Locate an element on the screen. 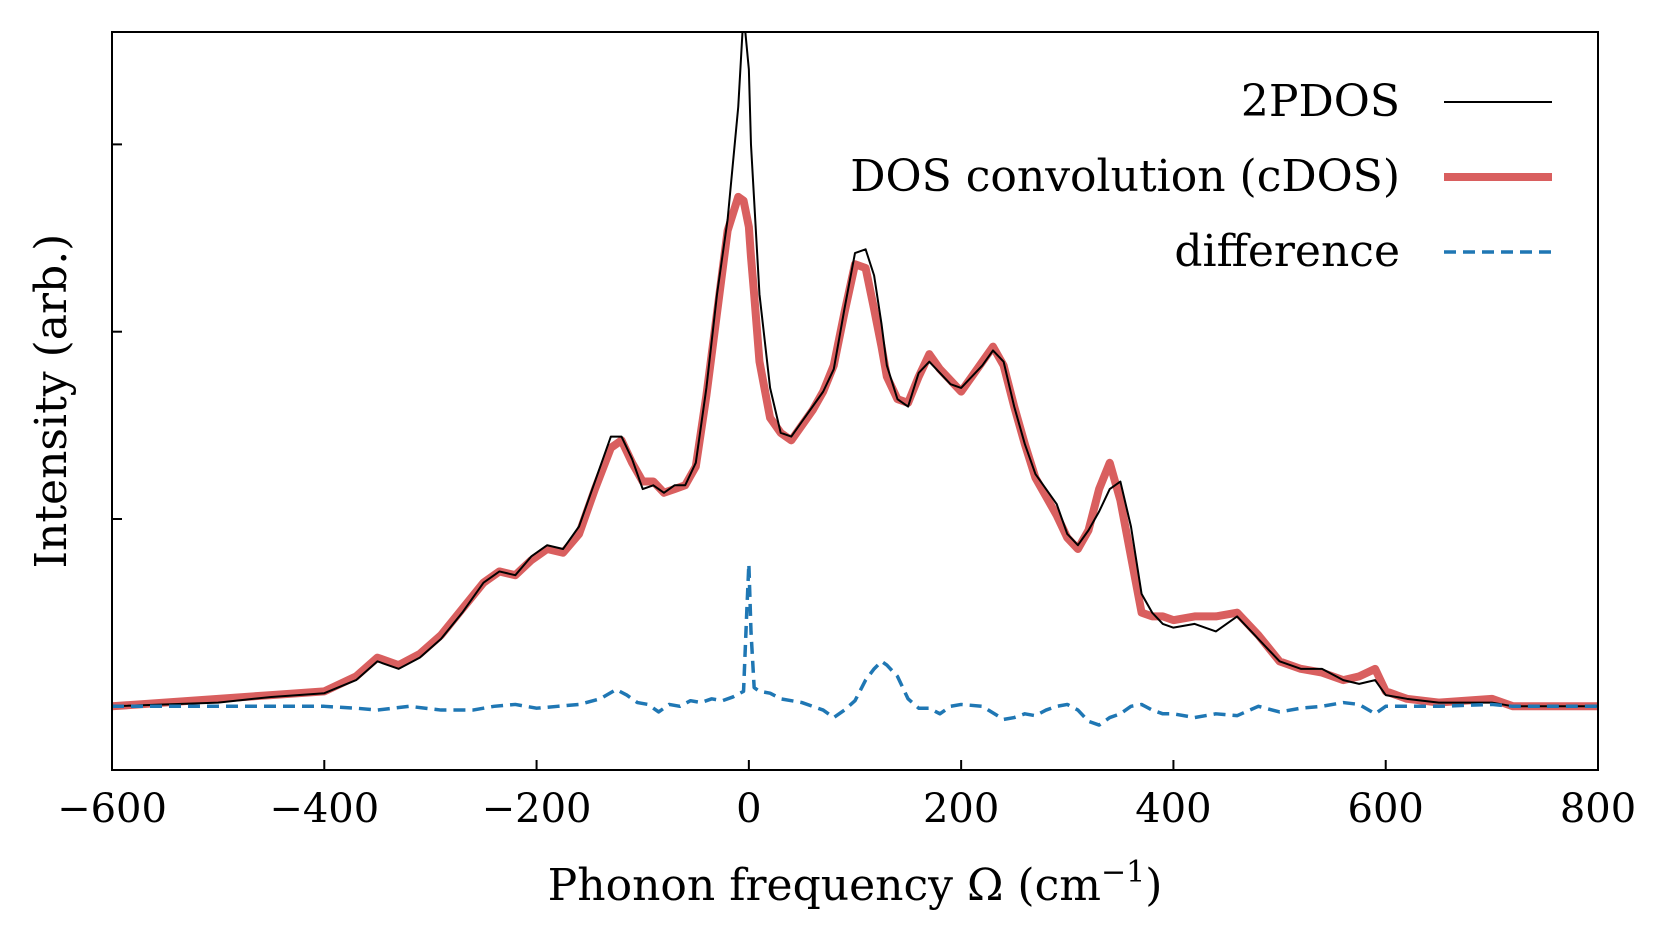 The width and height of the screenshot is (1662, 936). legend-label-2pdos: 2PDOS is located at coordinates (1320, 101).